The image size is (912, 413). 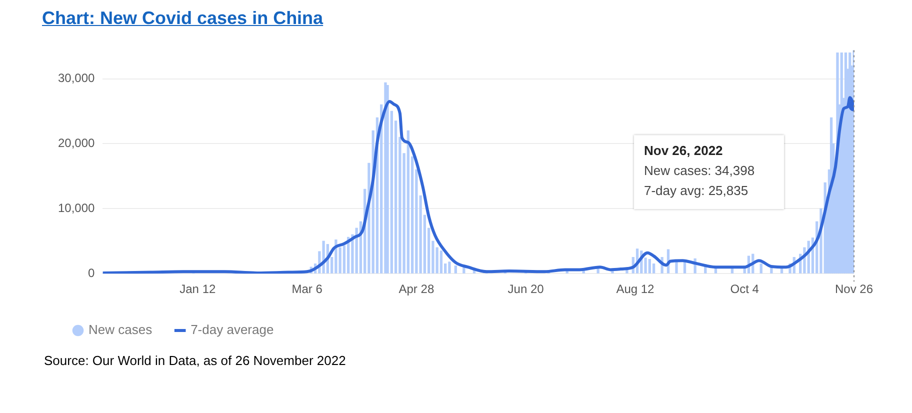 I want to click on x-tick-label: Aug 12, so click(x=635, y=289).